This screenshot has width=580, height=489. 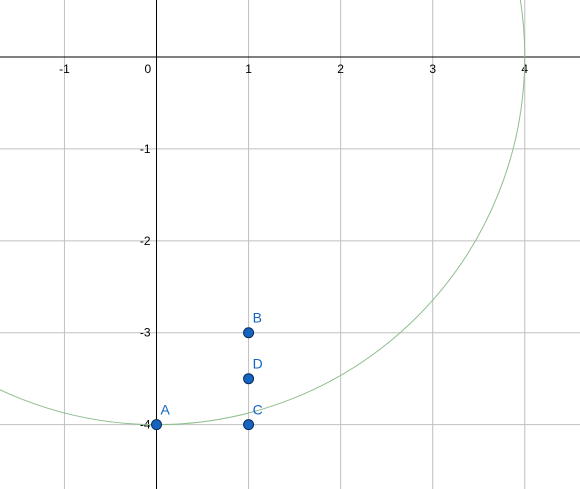 I want to click on x-tick-label: -1, so click(x=64, y=69).